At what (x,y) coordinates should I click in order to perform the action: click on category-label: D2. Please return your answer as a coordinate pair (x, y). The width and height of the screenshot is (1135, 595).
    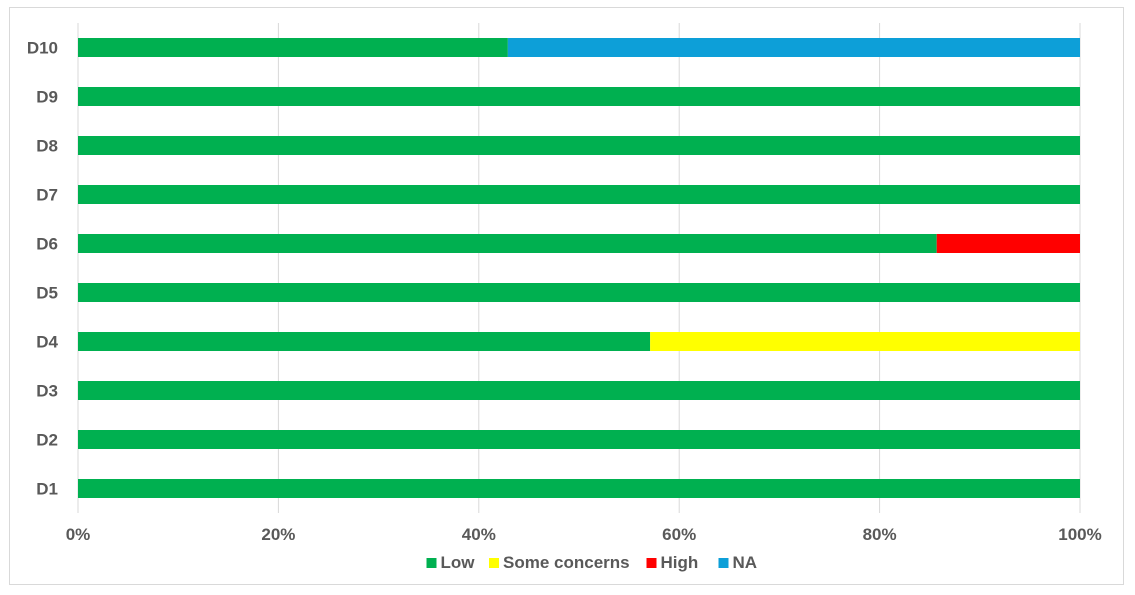
    Looking at the image, I should click on (47, 440).